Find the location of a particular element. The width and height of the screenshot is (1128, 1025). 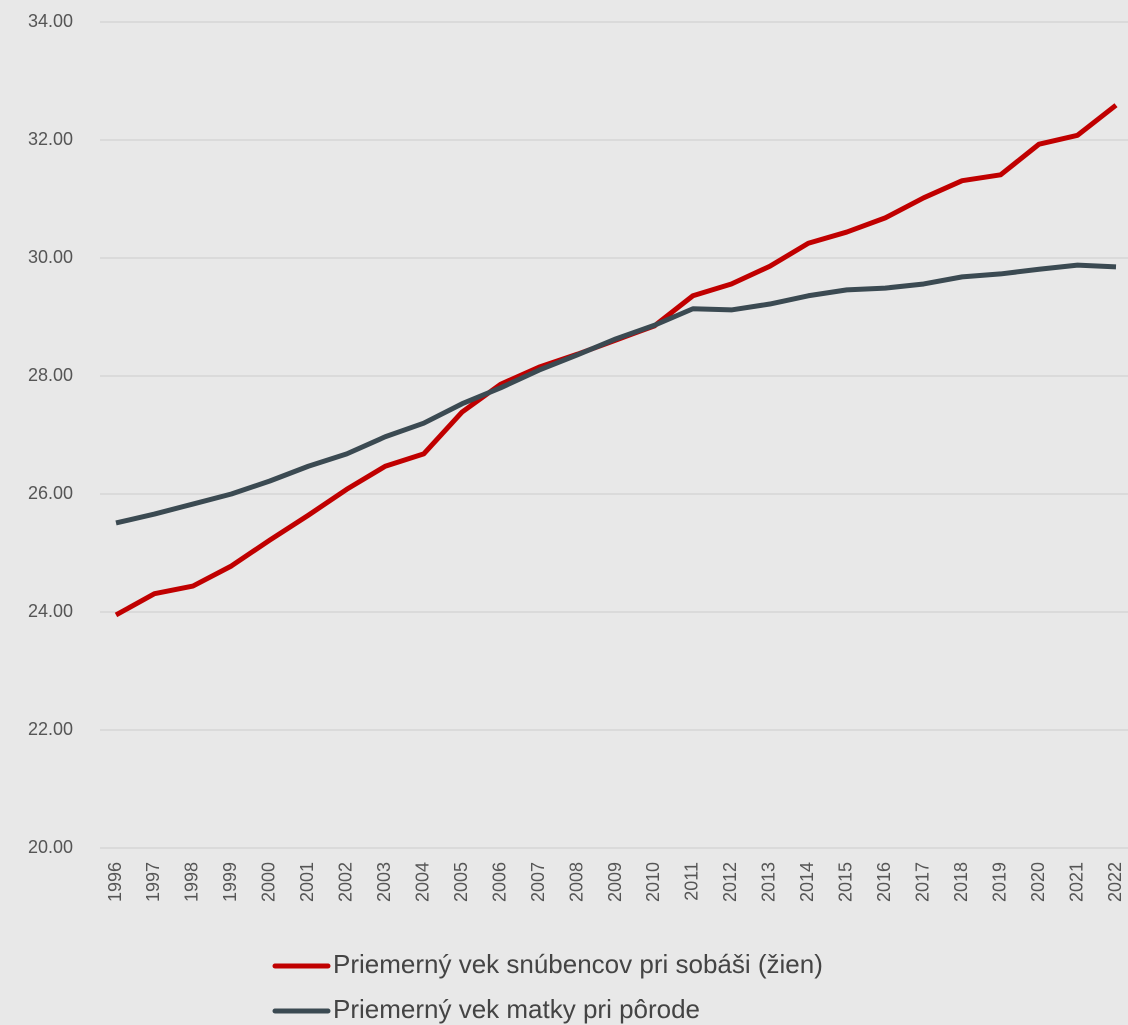

x-tick-label: 2010 is located at coordinates (653, 882).